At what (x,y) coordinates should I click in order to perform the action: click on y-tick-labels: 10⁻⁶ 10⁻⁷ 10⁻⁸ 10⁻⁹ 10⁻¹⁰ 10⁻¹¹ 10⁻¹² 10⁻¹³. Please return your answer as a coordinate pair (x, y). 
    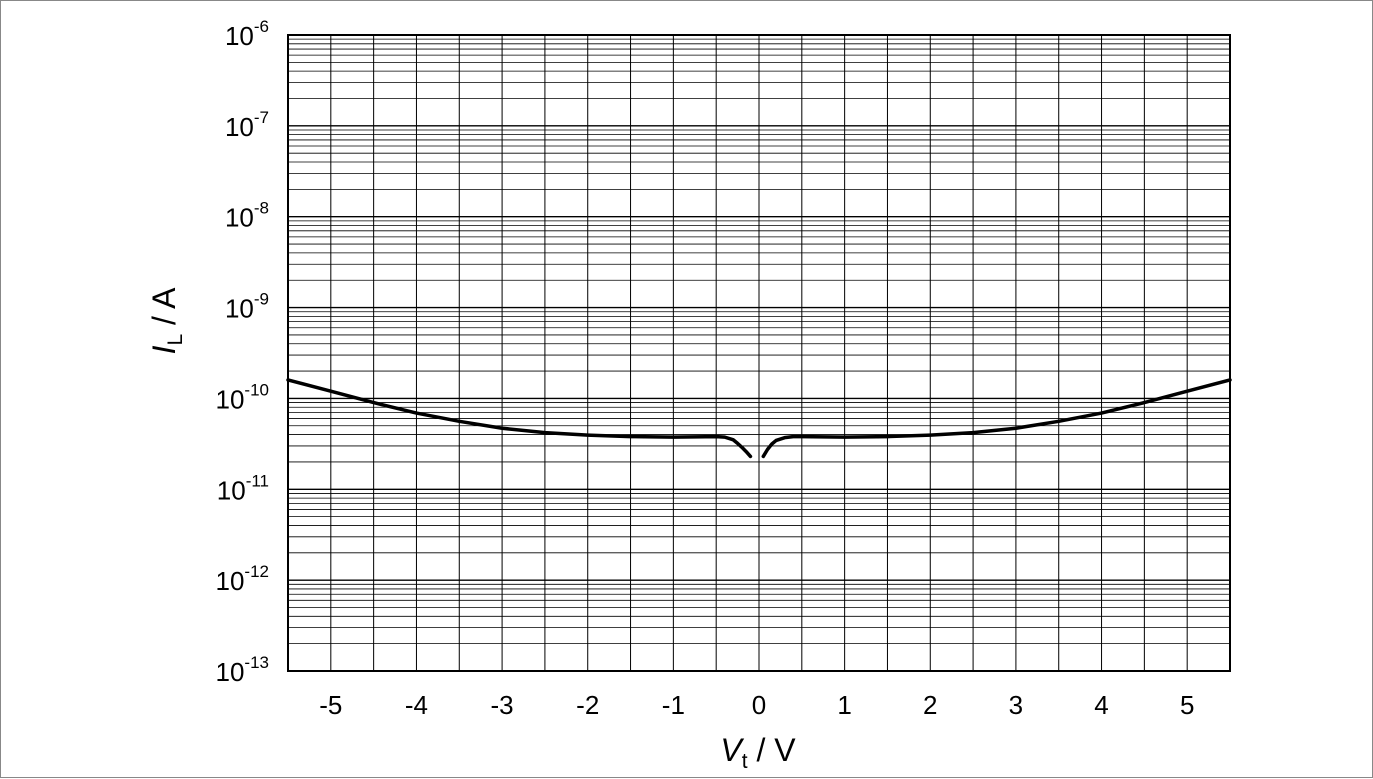
    Looking at the image, I should click on (243, 352).